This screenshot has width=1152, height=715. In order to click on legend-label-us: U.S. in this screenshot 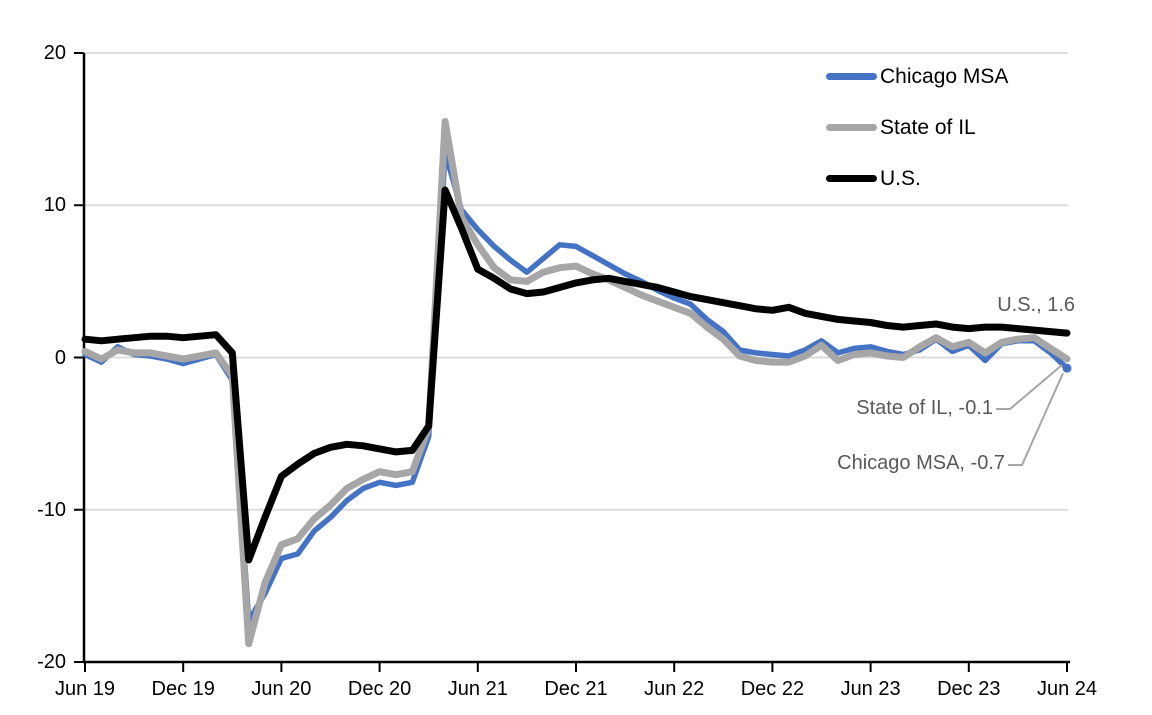, I will do `click(900, 178)`.